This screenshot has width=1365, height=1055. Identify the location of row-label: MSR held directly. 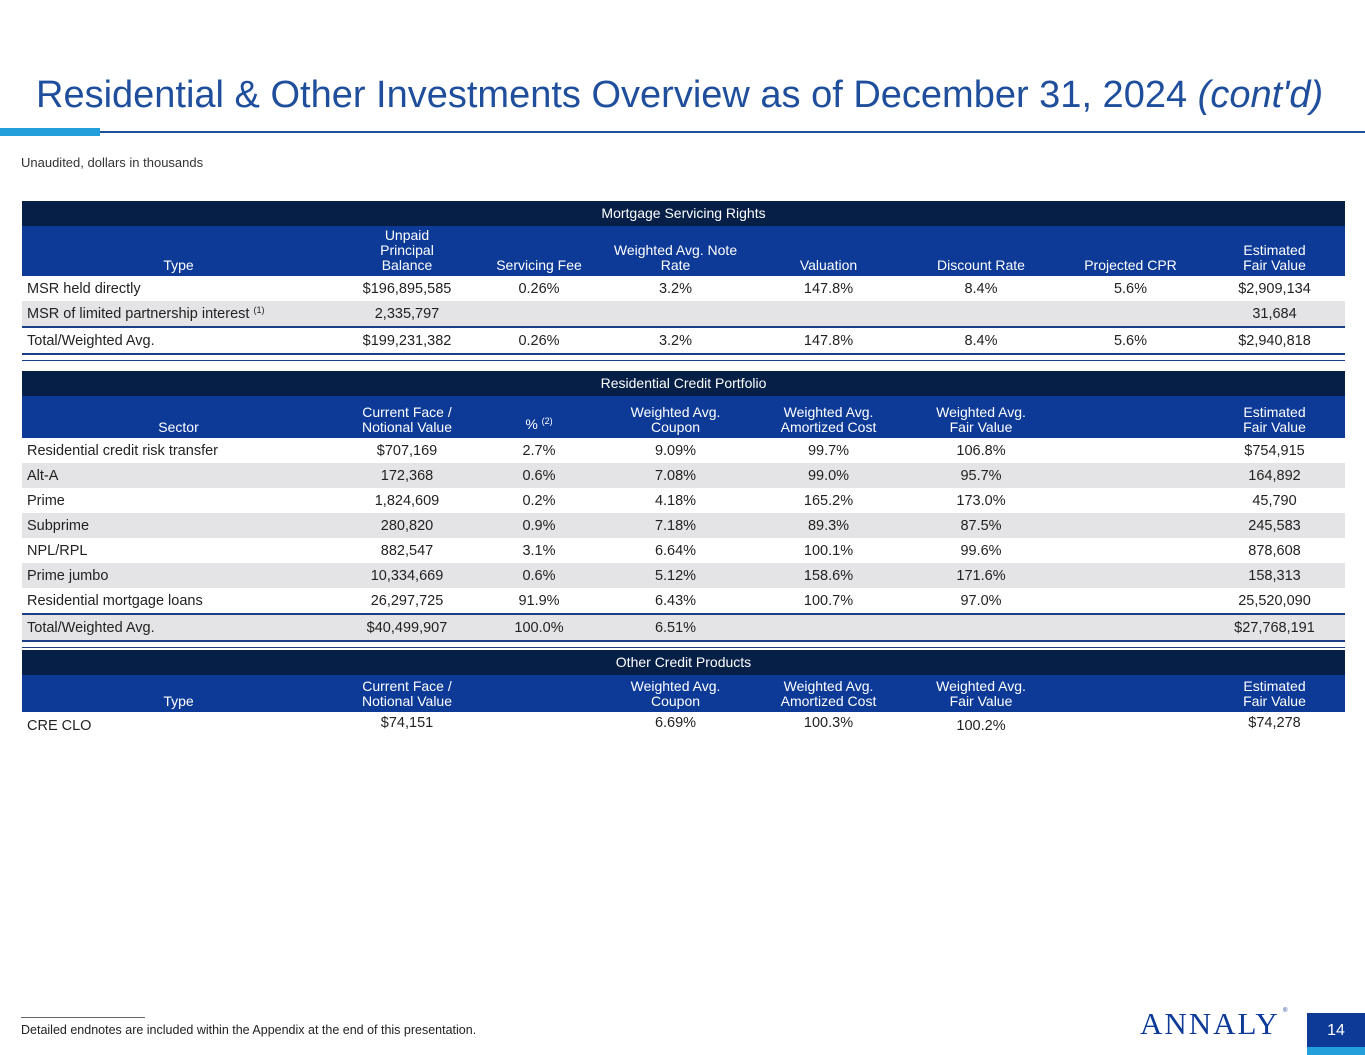
(84, 288).